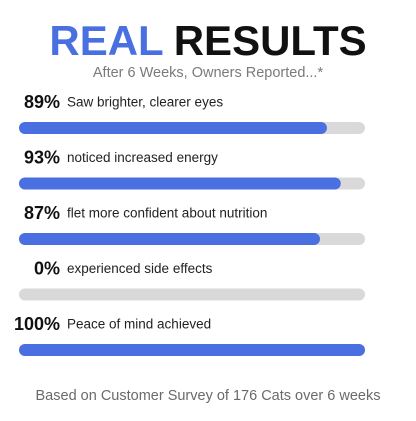 The height and width of the screenshot is (421, 416). Describe the element at coordinates (37, 324) in the screenshot. I see `value-label: 100%` at that location.